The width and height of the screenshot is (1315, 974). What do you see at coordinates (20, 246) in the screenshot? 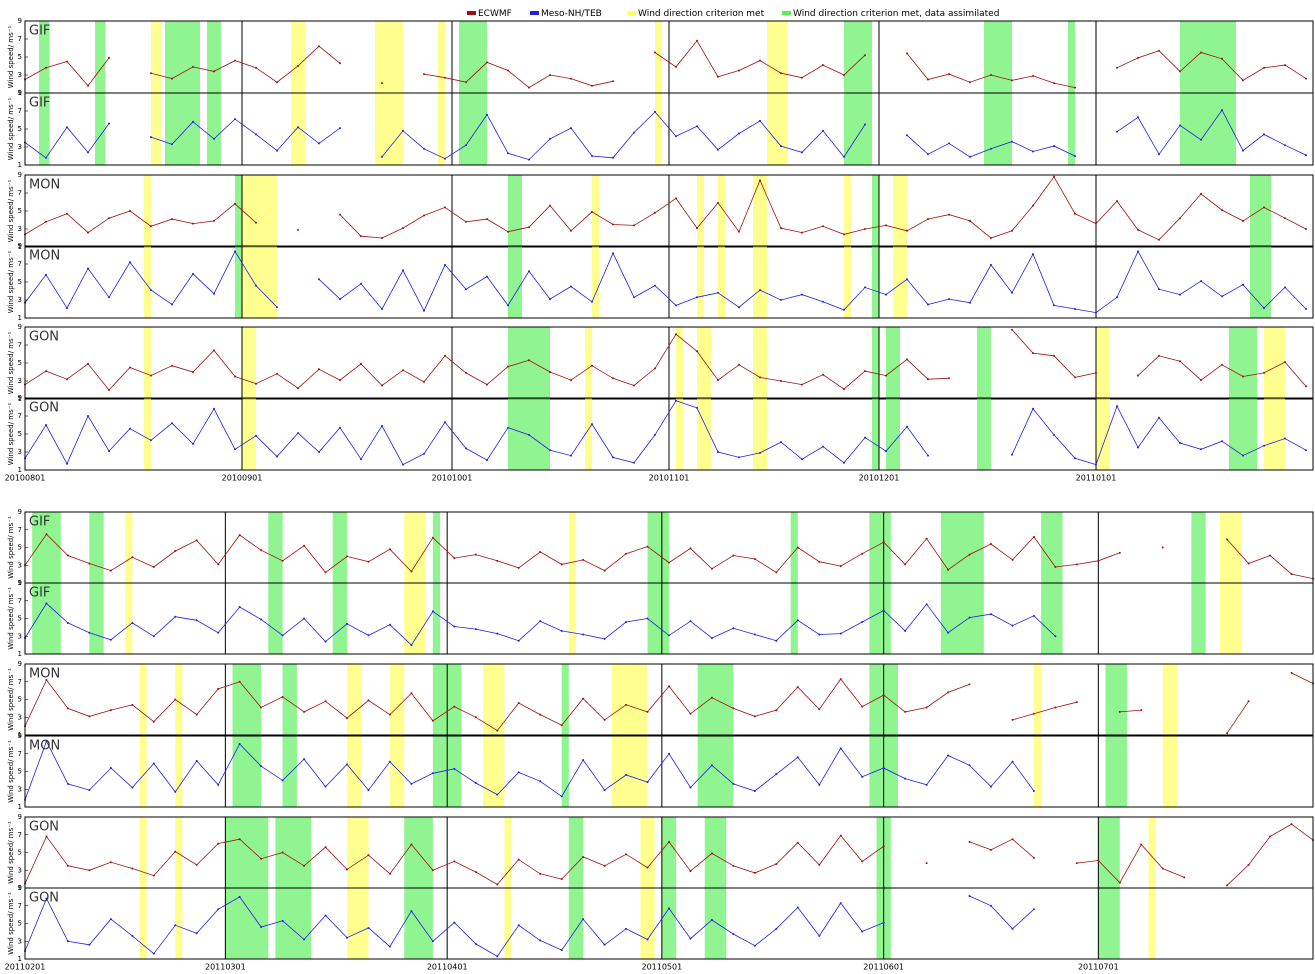
I see `y-tick-label: 9` at bounding box center [20, 246].